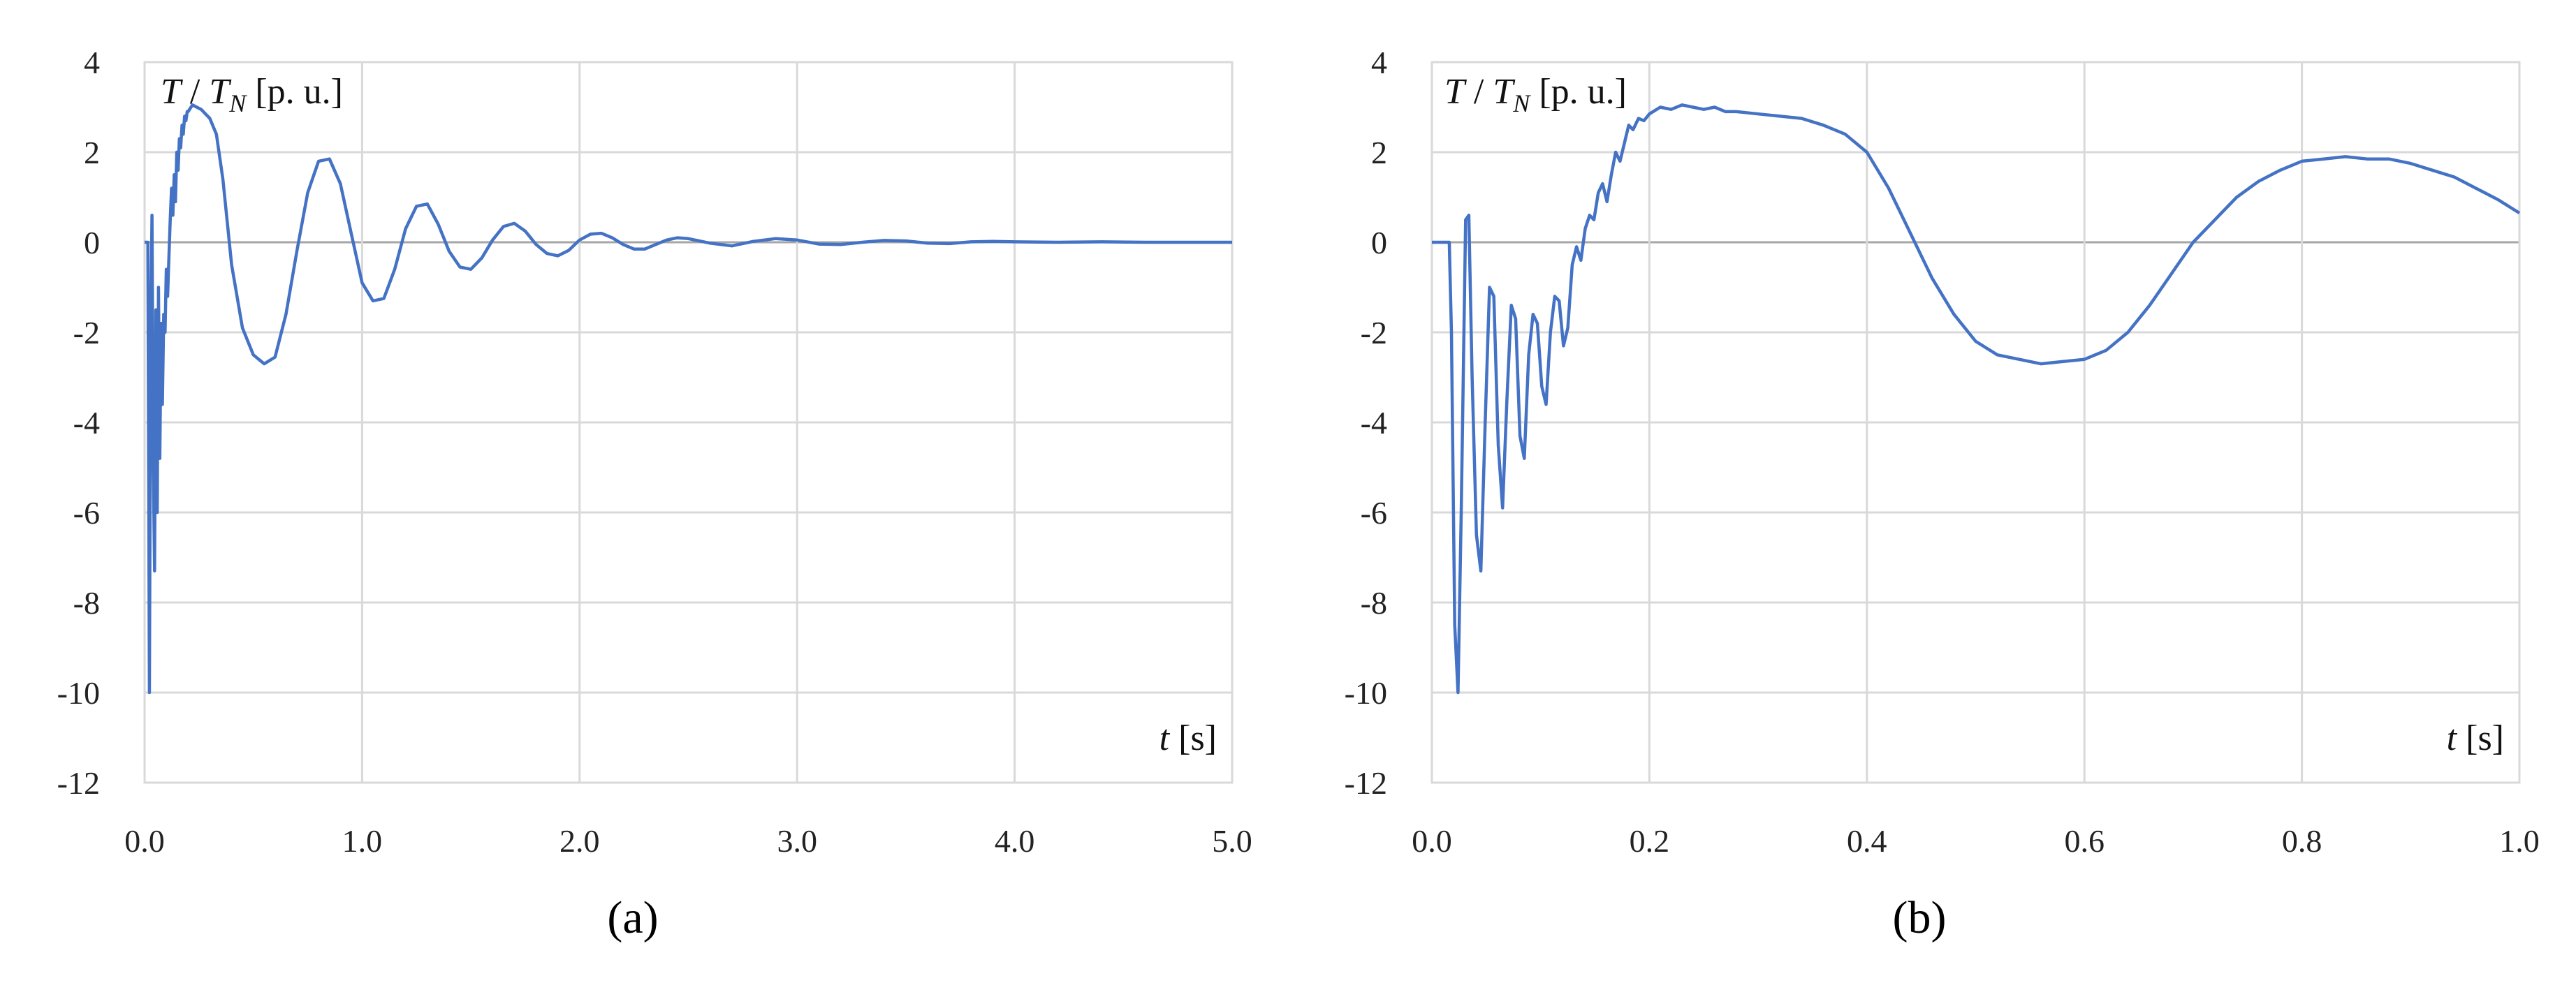 The width and height of the screenshot is (2576, 983). Describe the element at coordinates (688, 841) in the screenshot. I see `x-tick-labels-a: 0.0 1.0 2.0 3.0 4.0 5.0` at that location.